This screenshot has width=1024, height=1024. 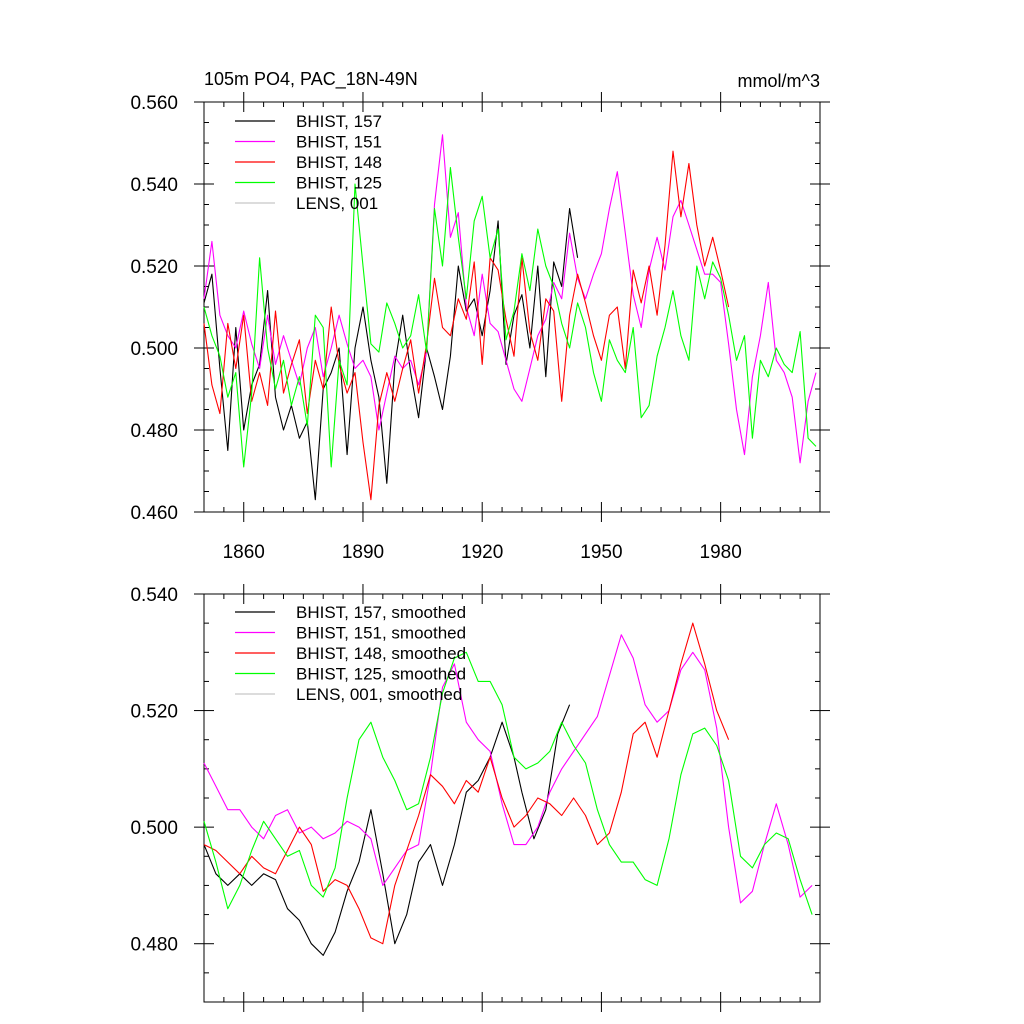 I want to click on legend-label: LENS, 001, so click(x=337, y=203).